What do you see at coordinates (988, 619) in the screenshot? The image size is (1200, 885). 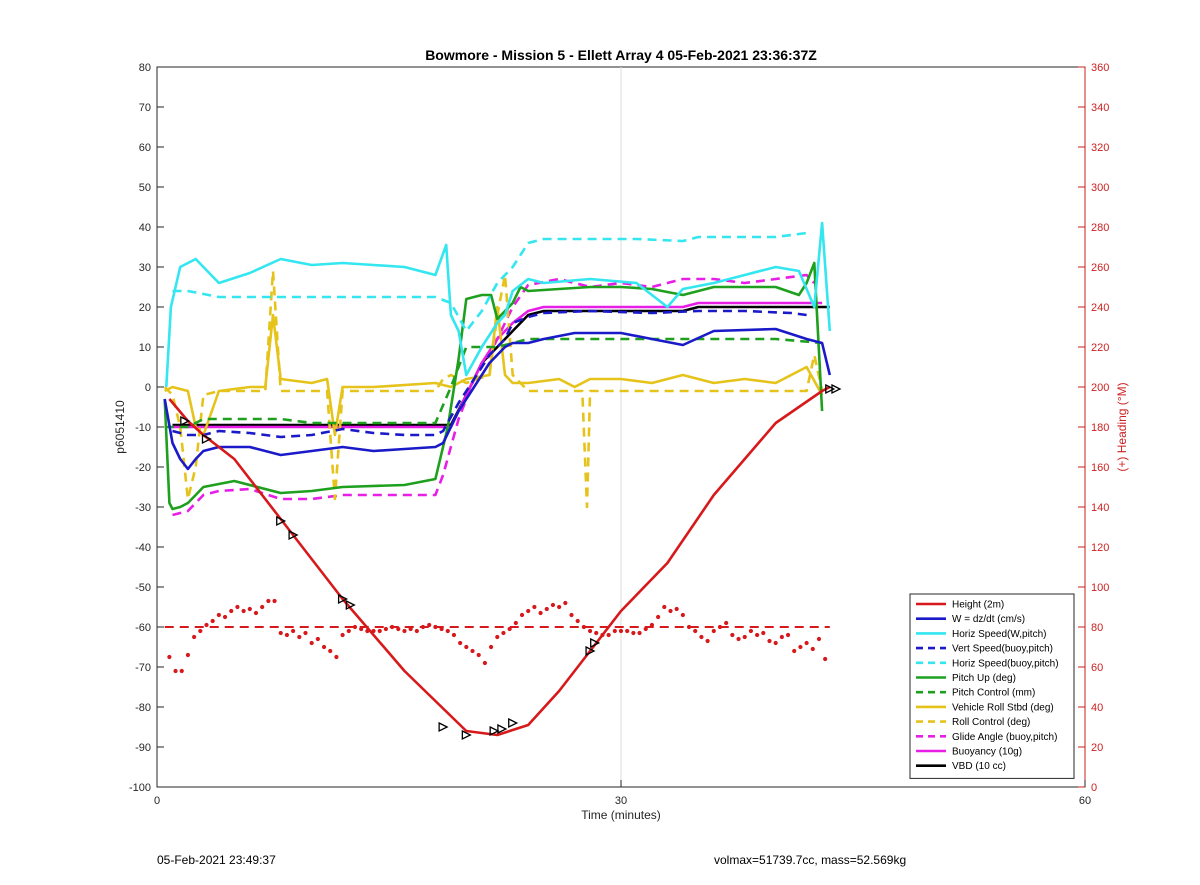 I see `legend-label: W = dz/dt (cm/s)` at bounding box center [988, 619].